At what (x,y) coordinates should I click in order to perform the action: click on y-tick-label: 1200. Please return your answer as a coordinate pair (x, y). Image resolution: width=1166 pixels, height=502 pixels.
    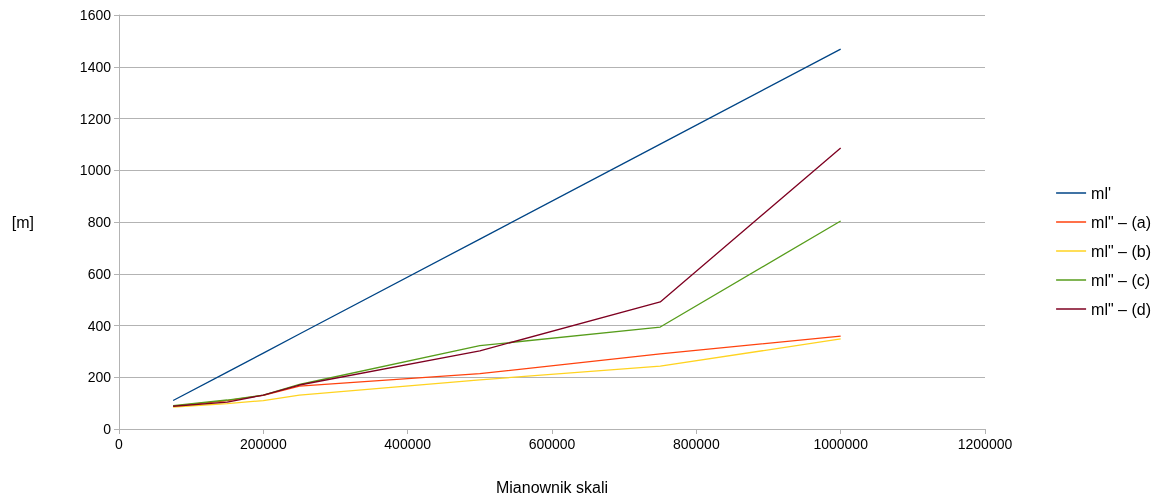
    Looking at the image, I should click on (95, 118).